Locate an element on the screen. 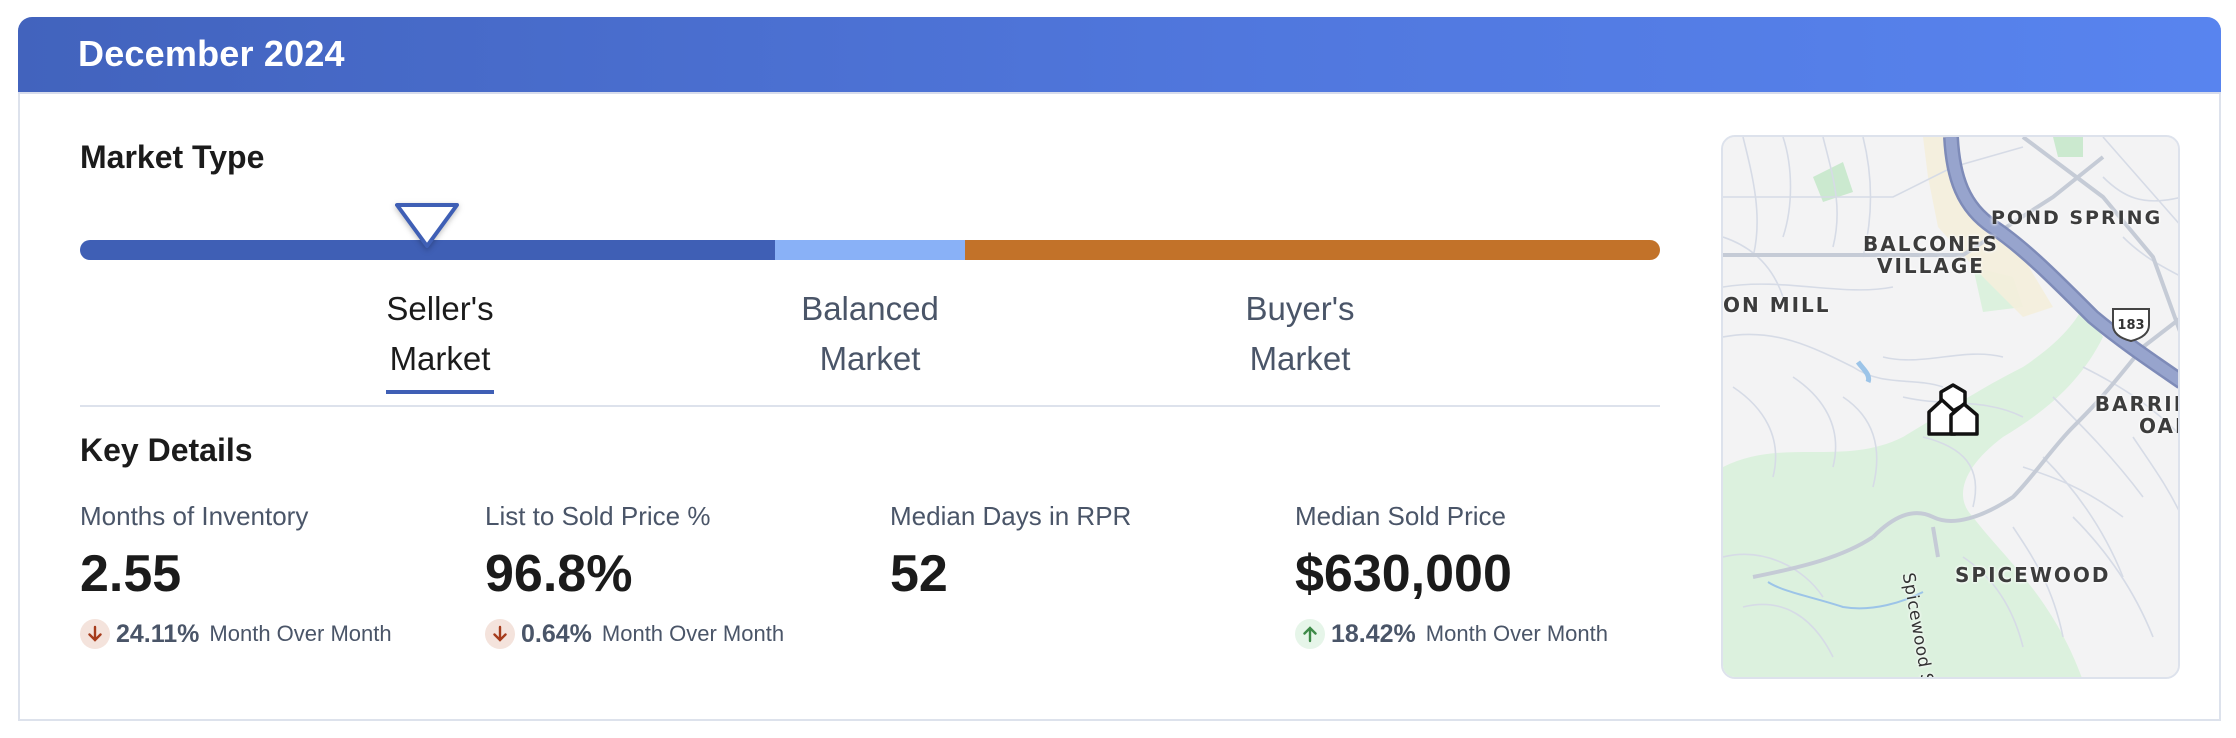 This screenshot has height=738, width=2236. map-label-line: BALCONES is located at coordinates (1931, 244).